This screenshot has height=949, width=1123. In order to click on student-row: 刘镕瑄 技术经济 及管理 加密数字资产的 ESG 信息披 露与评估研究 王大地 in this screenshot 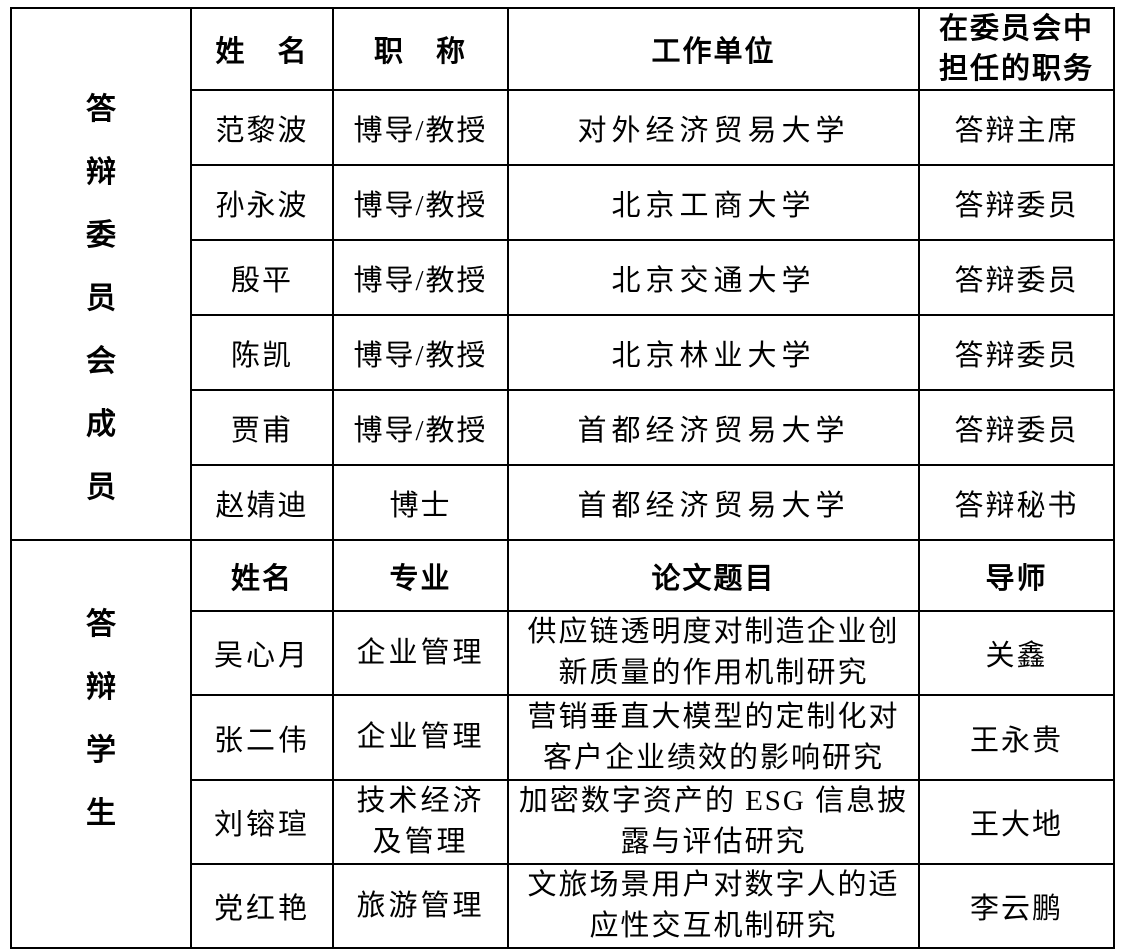, I will do `click(563, 822)`.